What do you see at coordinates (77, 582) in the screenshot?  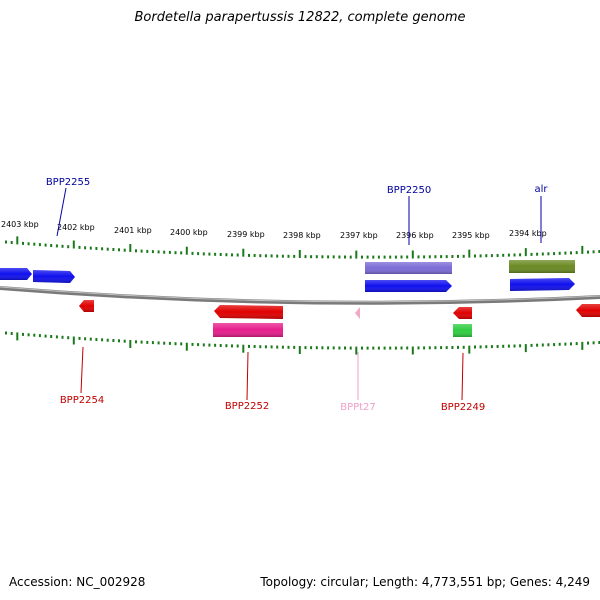 I see `accession-text: Accession: NC_002928` at bounding box center [77, 582].